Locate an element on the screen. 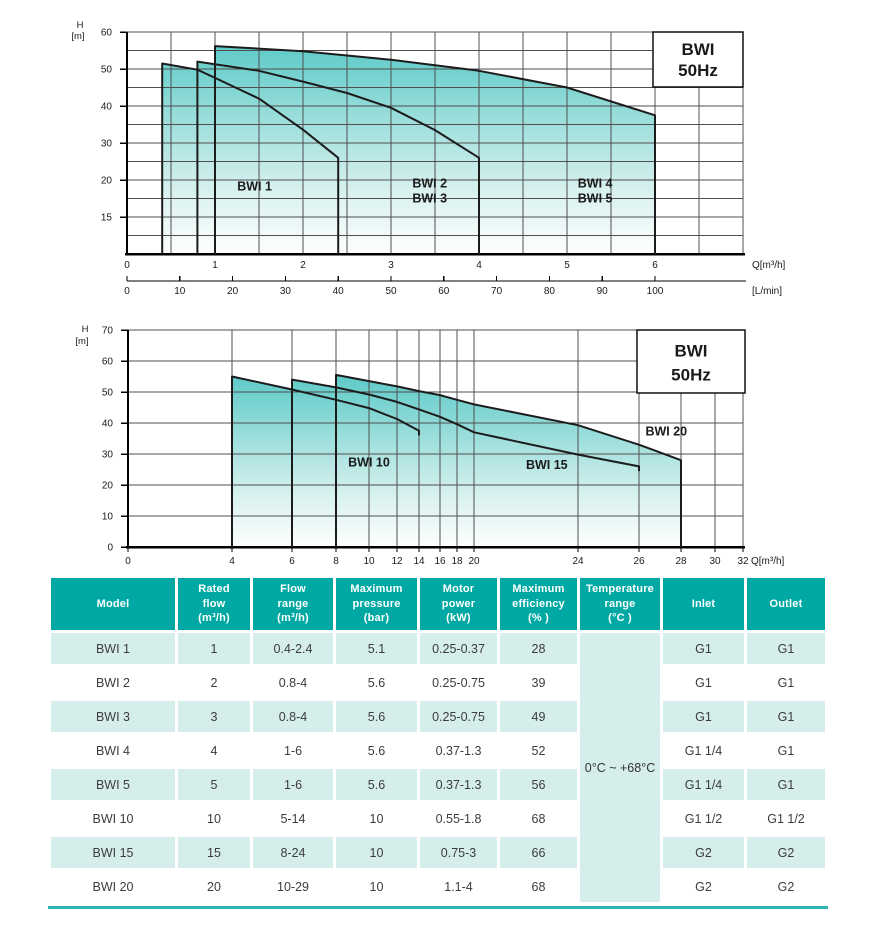  table-row: BWI 15 15 8-24 10 0.75-3 66 G2 G2 is located at coordinates (438, 852).